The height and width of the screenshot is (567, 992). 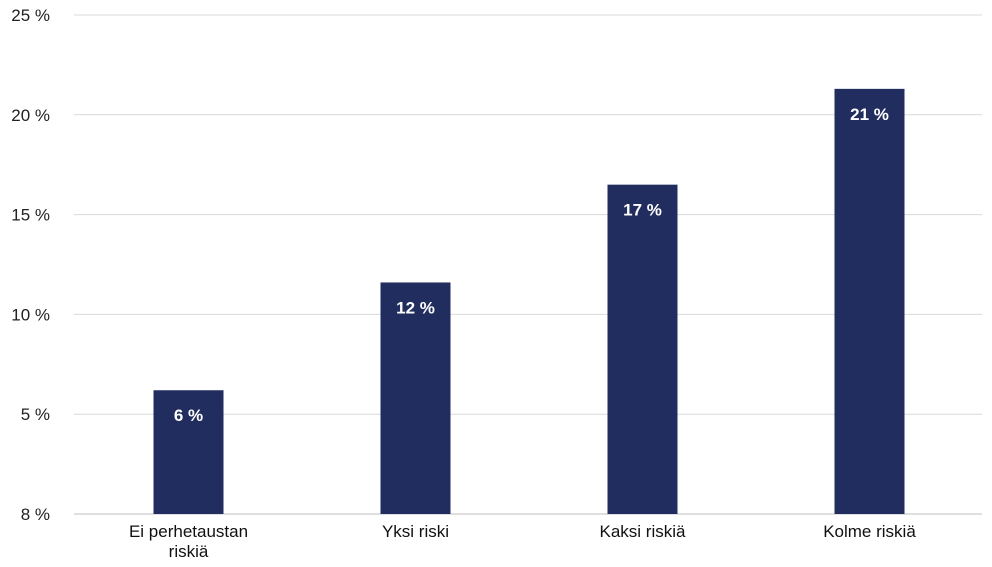 I want to click on y-tick-label: 8 %, so click(x=35, y=514).